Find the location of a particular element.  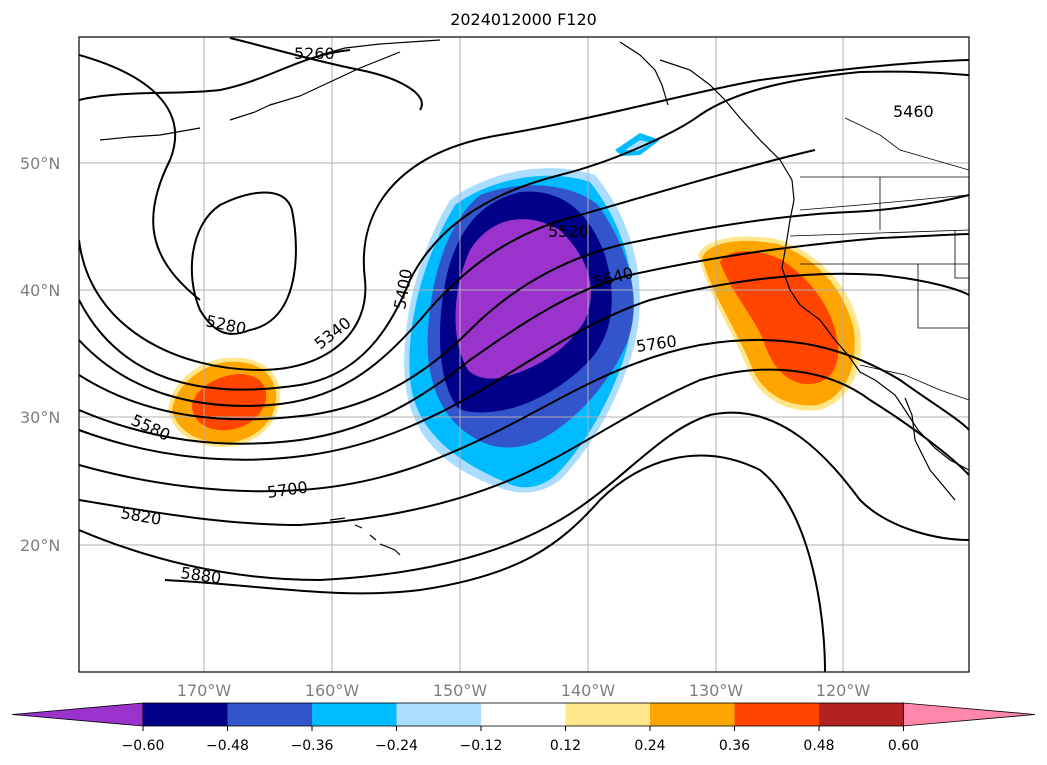

lon-label-150w: 150°W is located at coordinates (460, 690).